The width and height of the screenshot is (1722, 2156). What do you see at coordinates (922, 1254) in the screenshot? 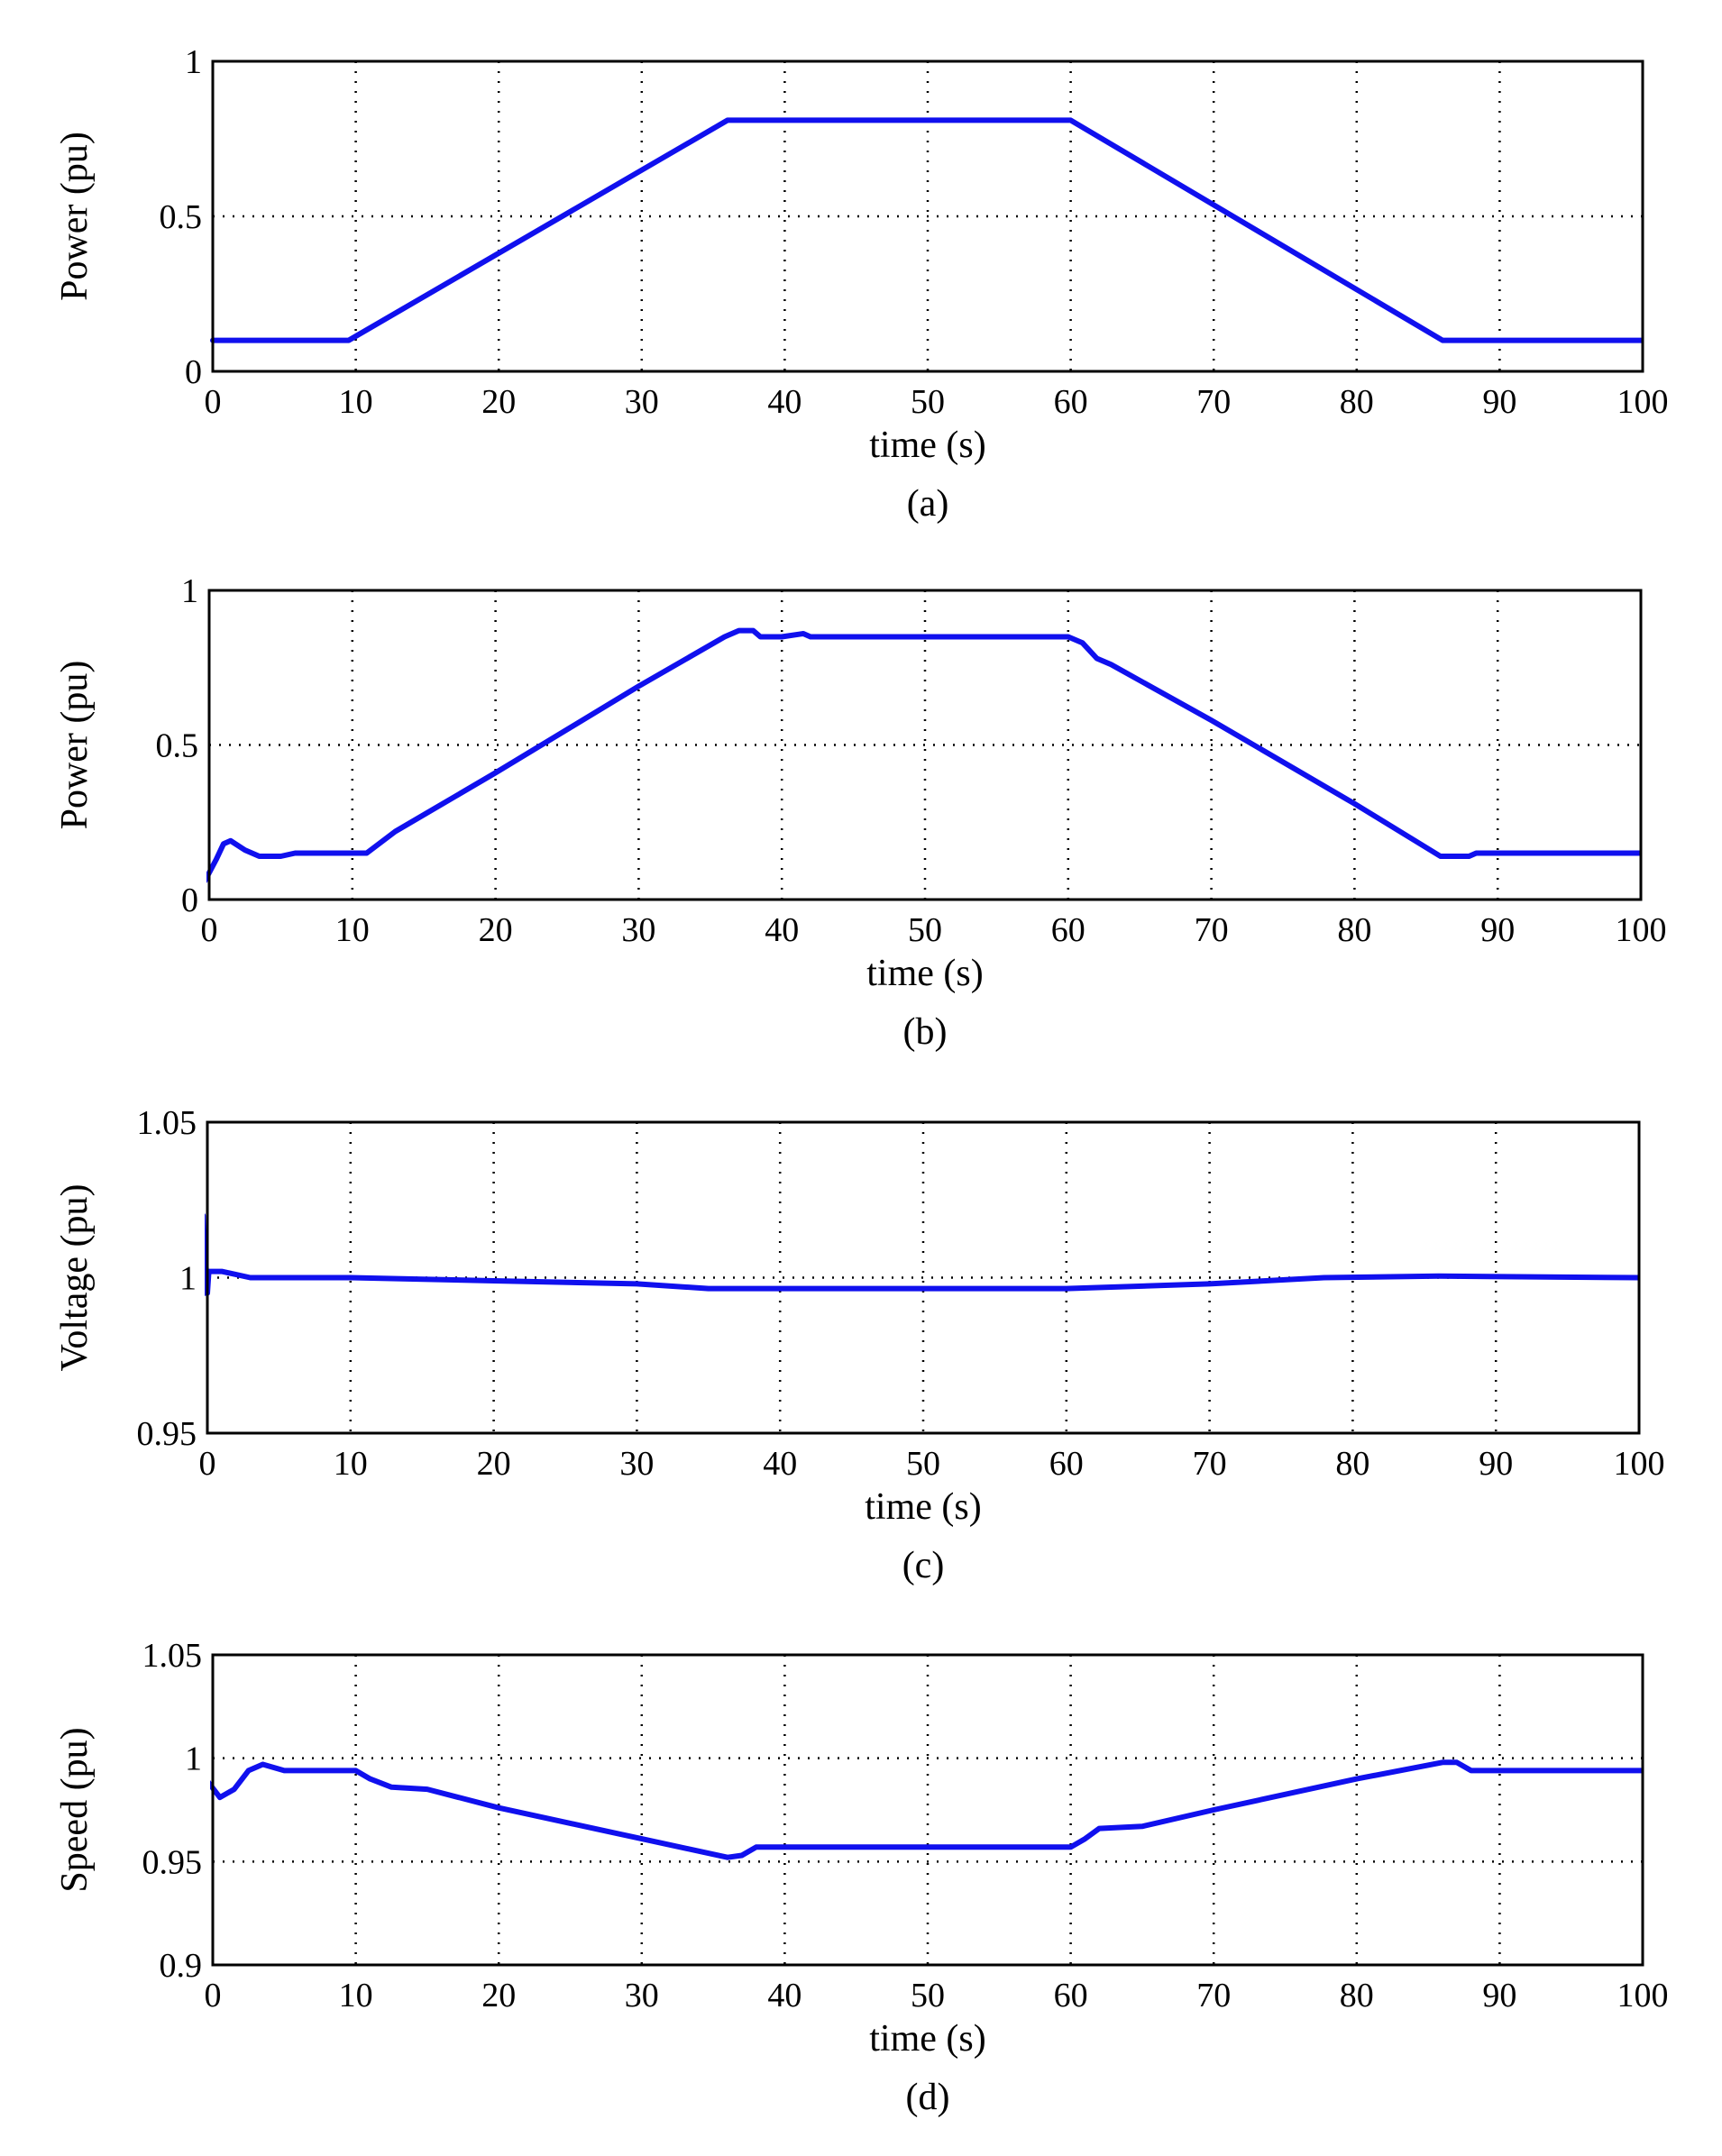
I see `series-line-voltage` at bounding box center [922, 1254].